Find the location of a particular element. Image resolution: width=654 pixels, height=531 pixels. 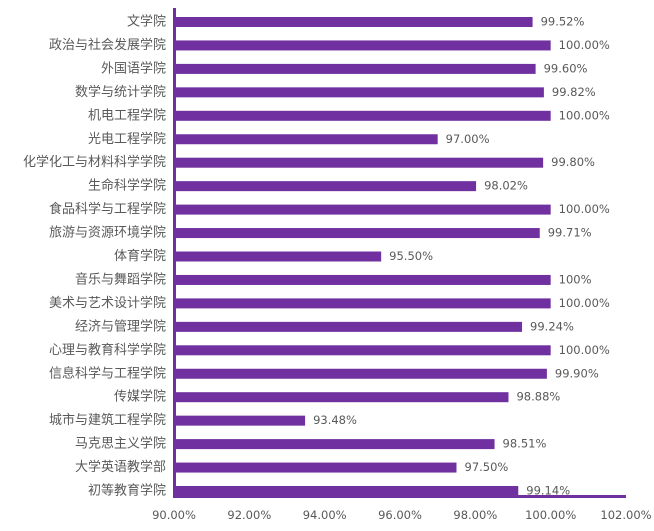

category-label: 美术与艺术设计学院 is located at coordinates (107, 303).